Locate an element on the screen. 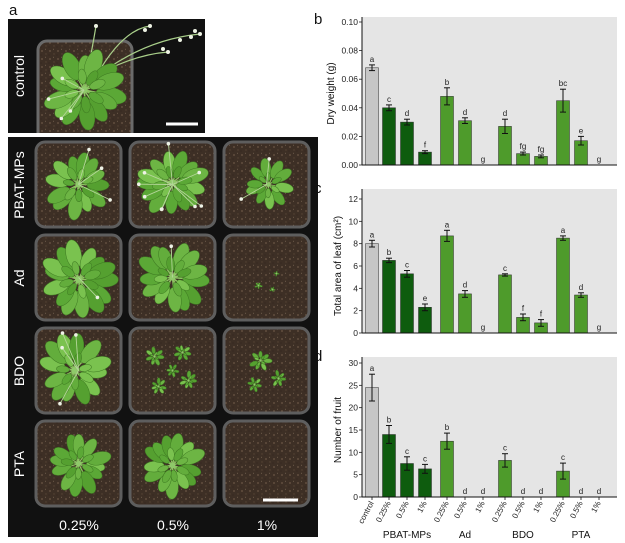 The image size is (625, 543). y-tick-label: 0.02 is located at coordinates (349, 136).